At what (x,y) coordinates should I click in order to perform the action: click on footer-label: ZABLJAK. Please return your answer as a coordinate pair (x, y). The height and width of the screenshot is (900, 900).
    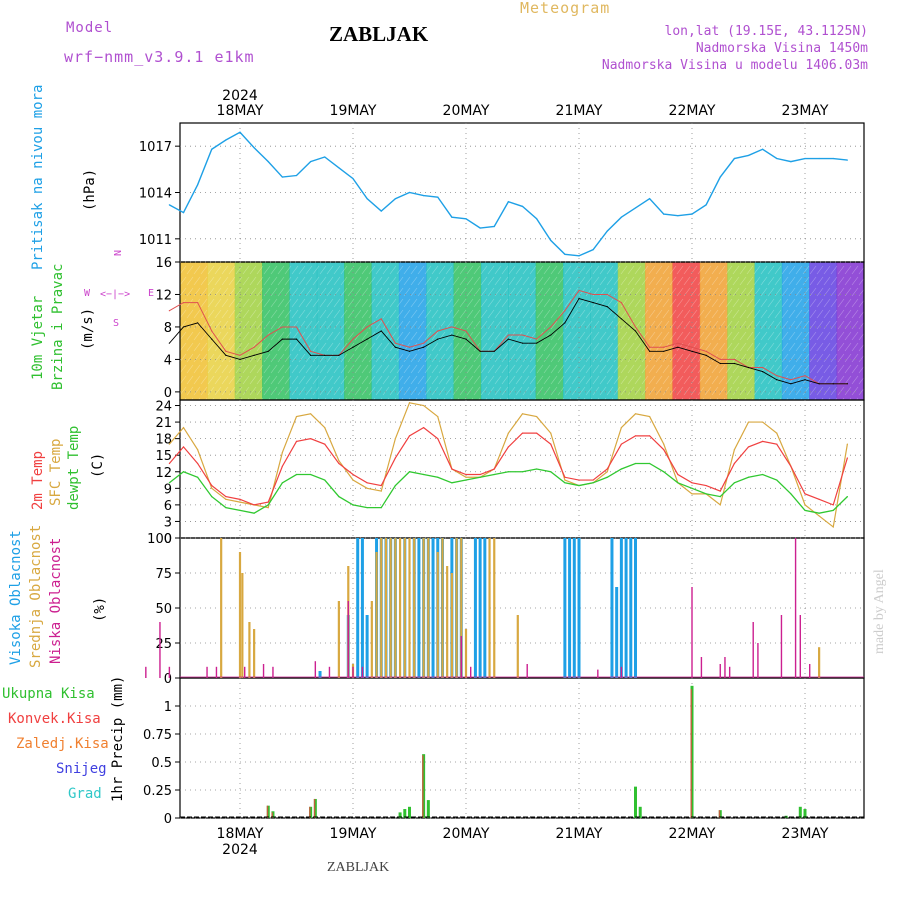
    Looking at the image, I should click on (358, 867).